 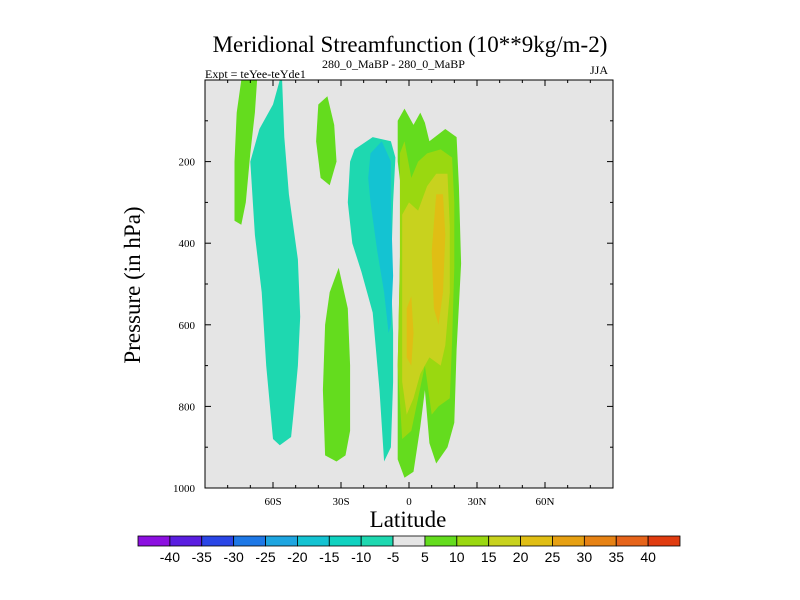 What do you see at coordinates (187, 244) in the screenshot?
I see `y-tick-label: 400` at bounding box center [187, 244].